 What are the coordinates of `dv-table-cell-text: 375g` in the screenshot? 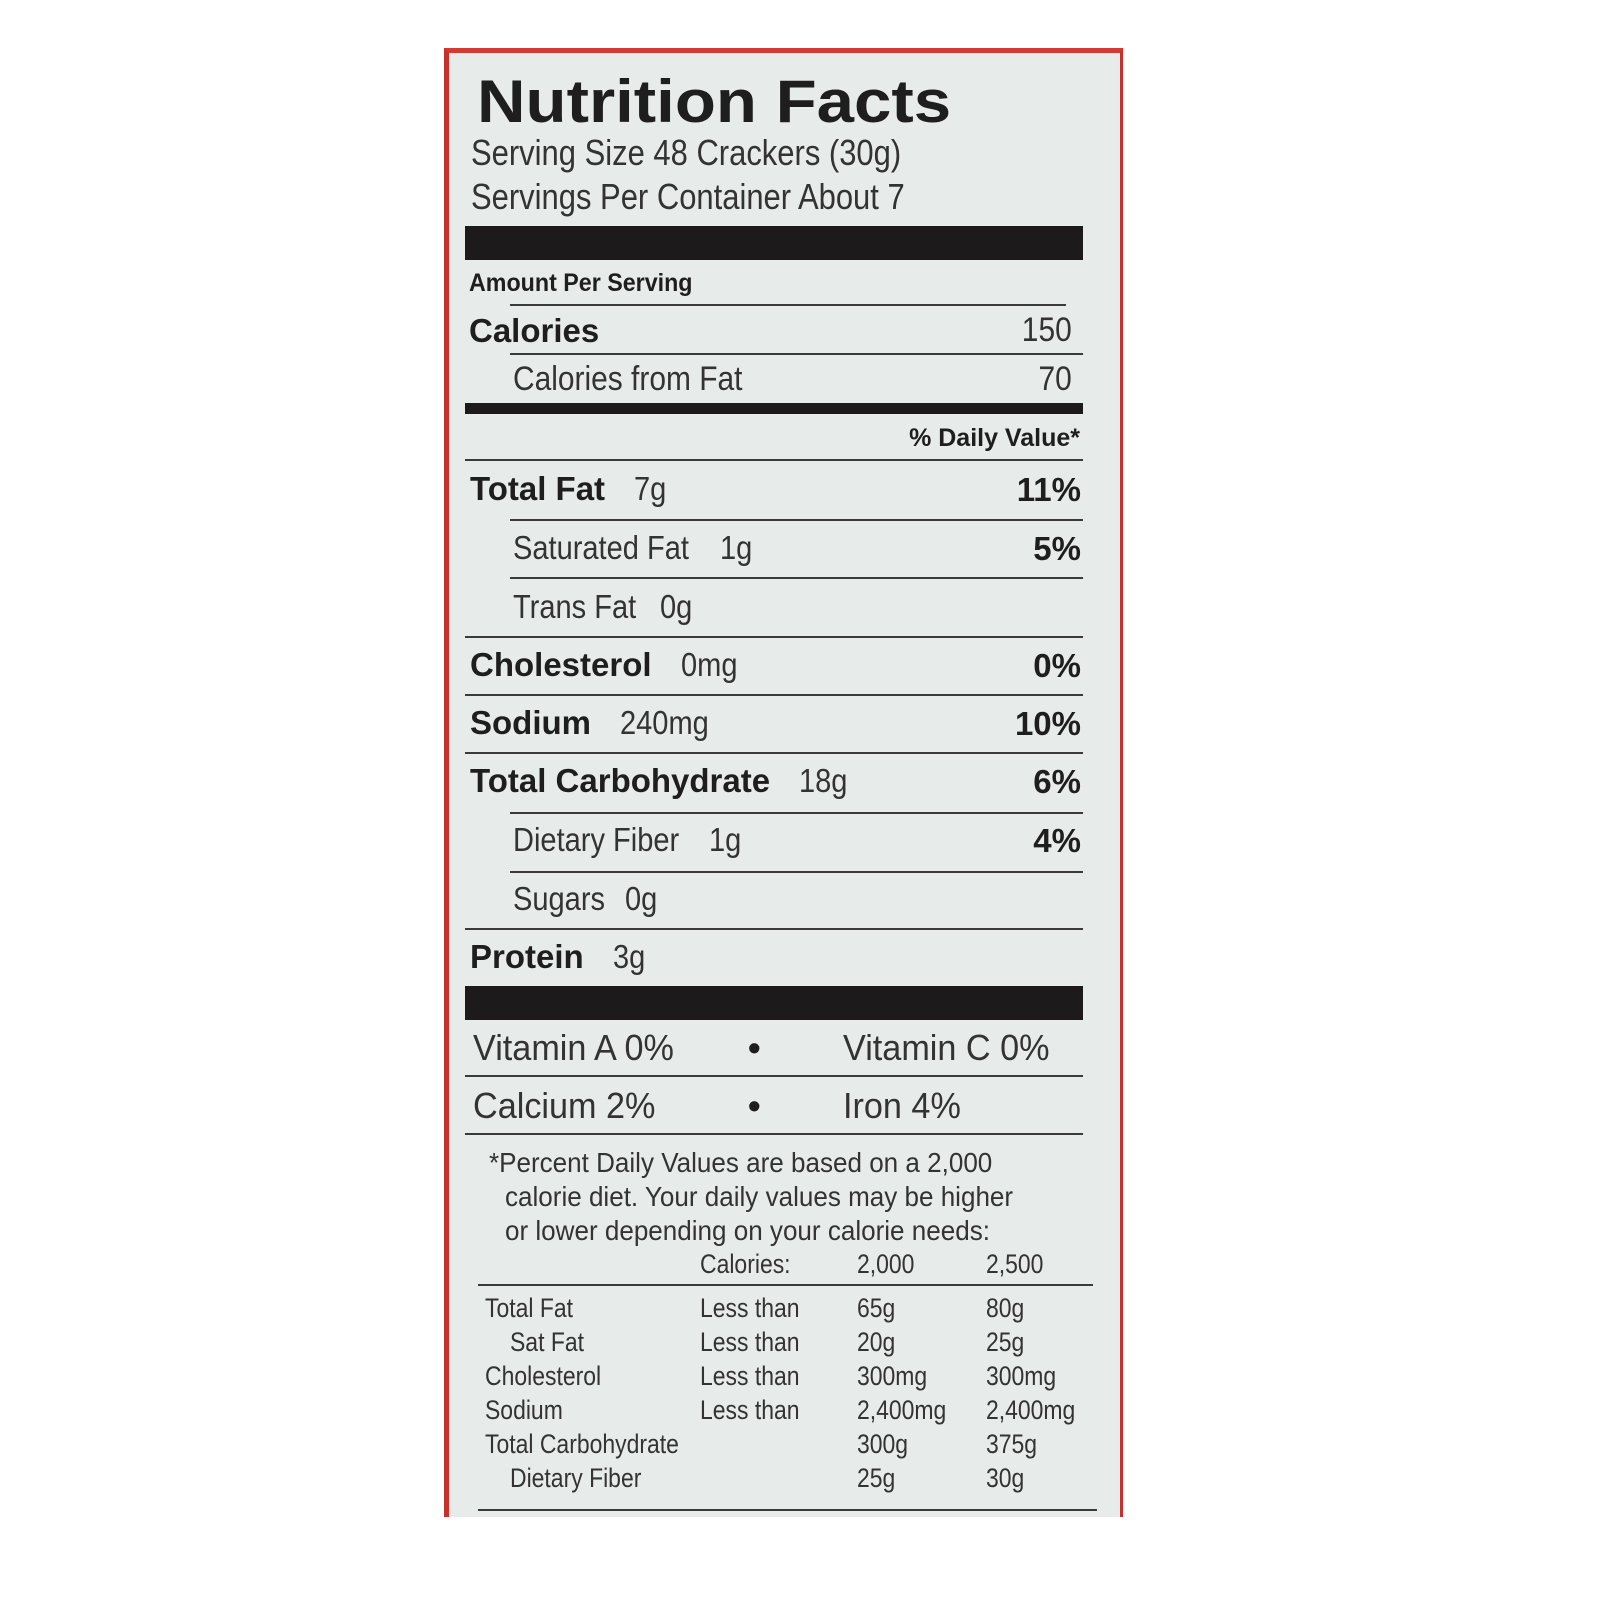 It's located at (1012, 1444).